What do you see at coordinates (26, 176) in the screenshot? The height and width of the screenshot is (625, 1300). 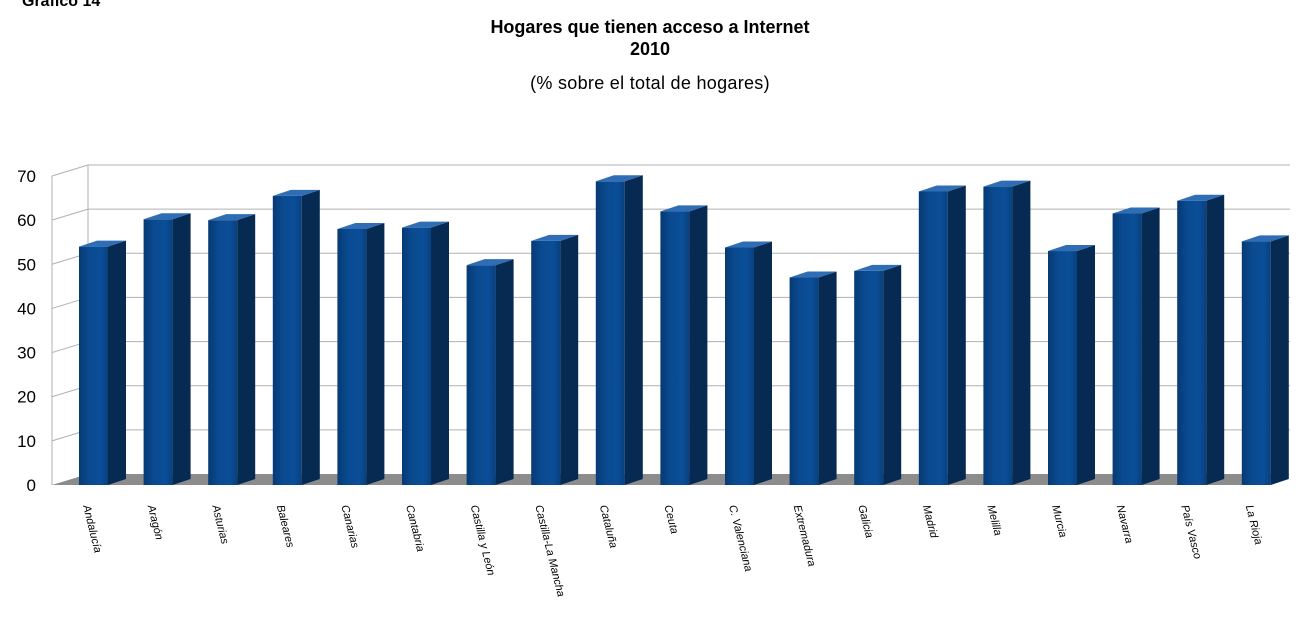 I see `y-tick-label: 70` at bounding box center [26, 176].